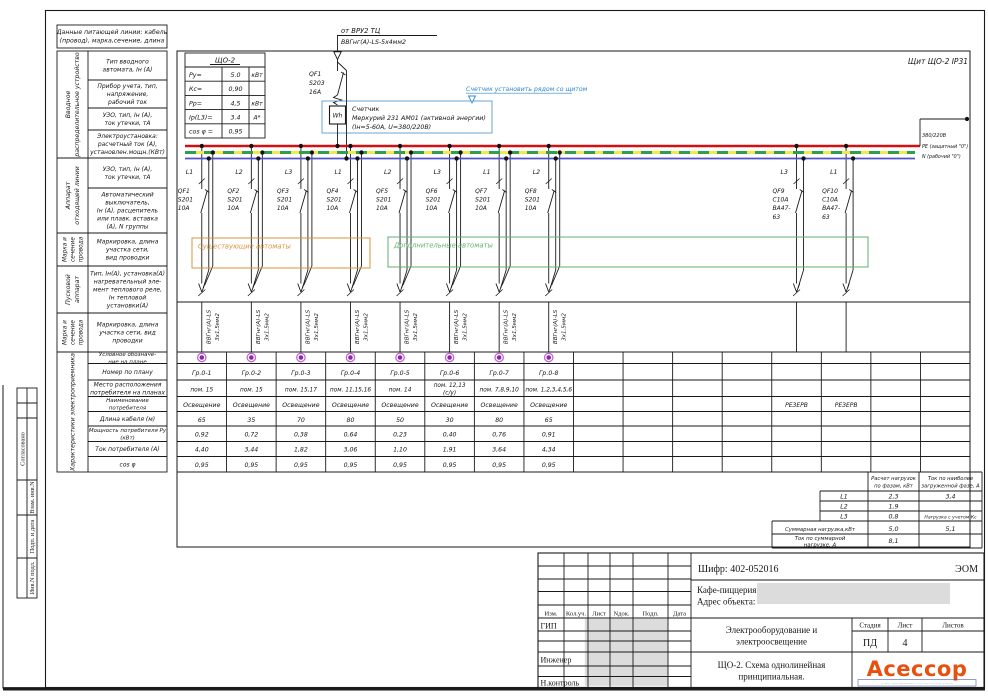  What do you see at coordinates (251, 434) in the screenshot?
I see `power-cell: 0,72` at bounding box center [251, 434].